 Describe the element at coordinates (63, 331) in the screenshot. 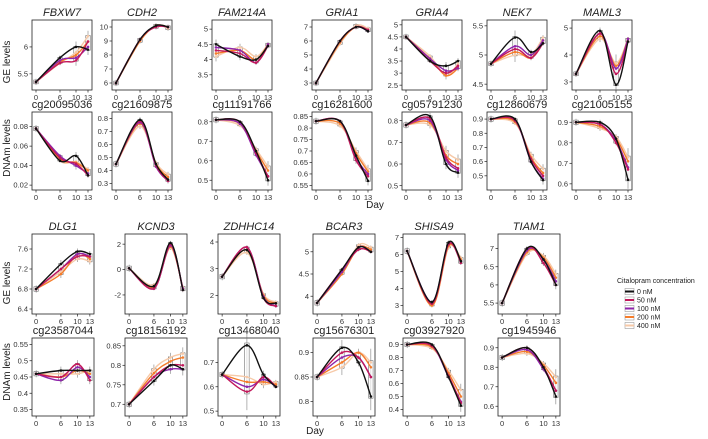

I see `panel-title: cg23587044` at that location.